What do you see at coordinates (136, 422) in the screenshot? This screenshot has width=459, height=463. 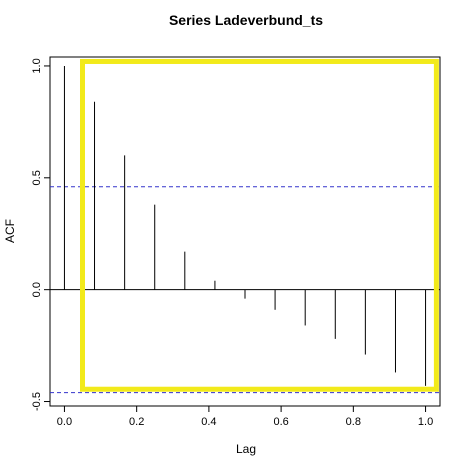 I see `x-tick-label: 0.2` at bounding box center [136, 422].